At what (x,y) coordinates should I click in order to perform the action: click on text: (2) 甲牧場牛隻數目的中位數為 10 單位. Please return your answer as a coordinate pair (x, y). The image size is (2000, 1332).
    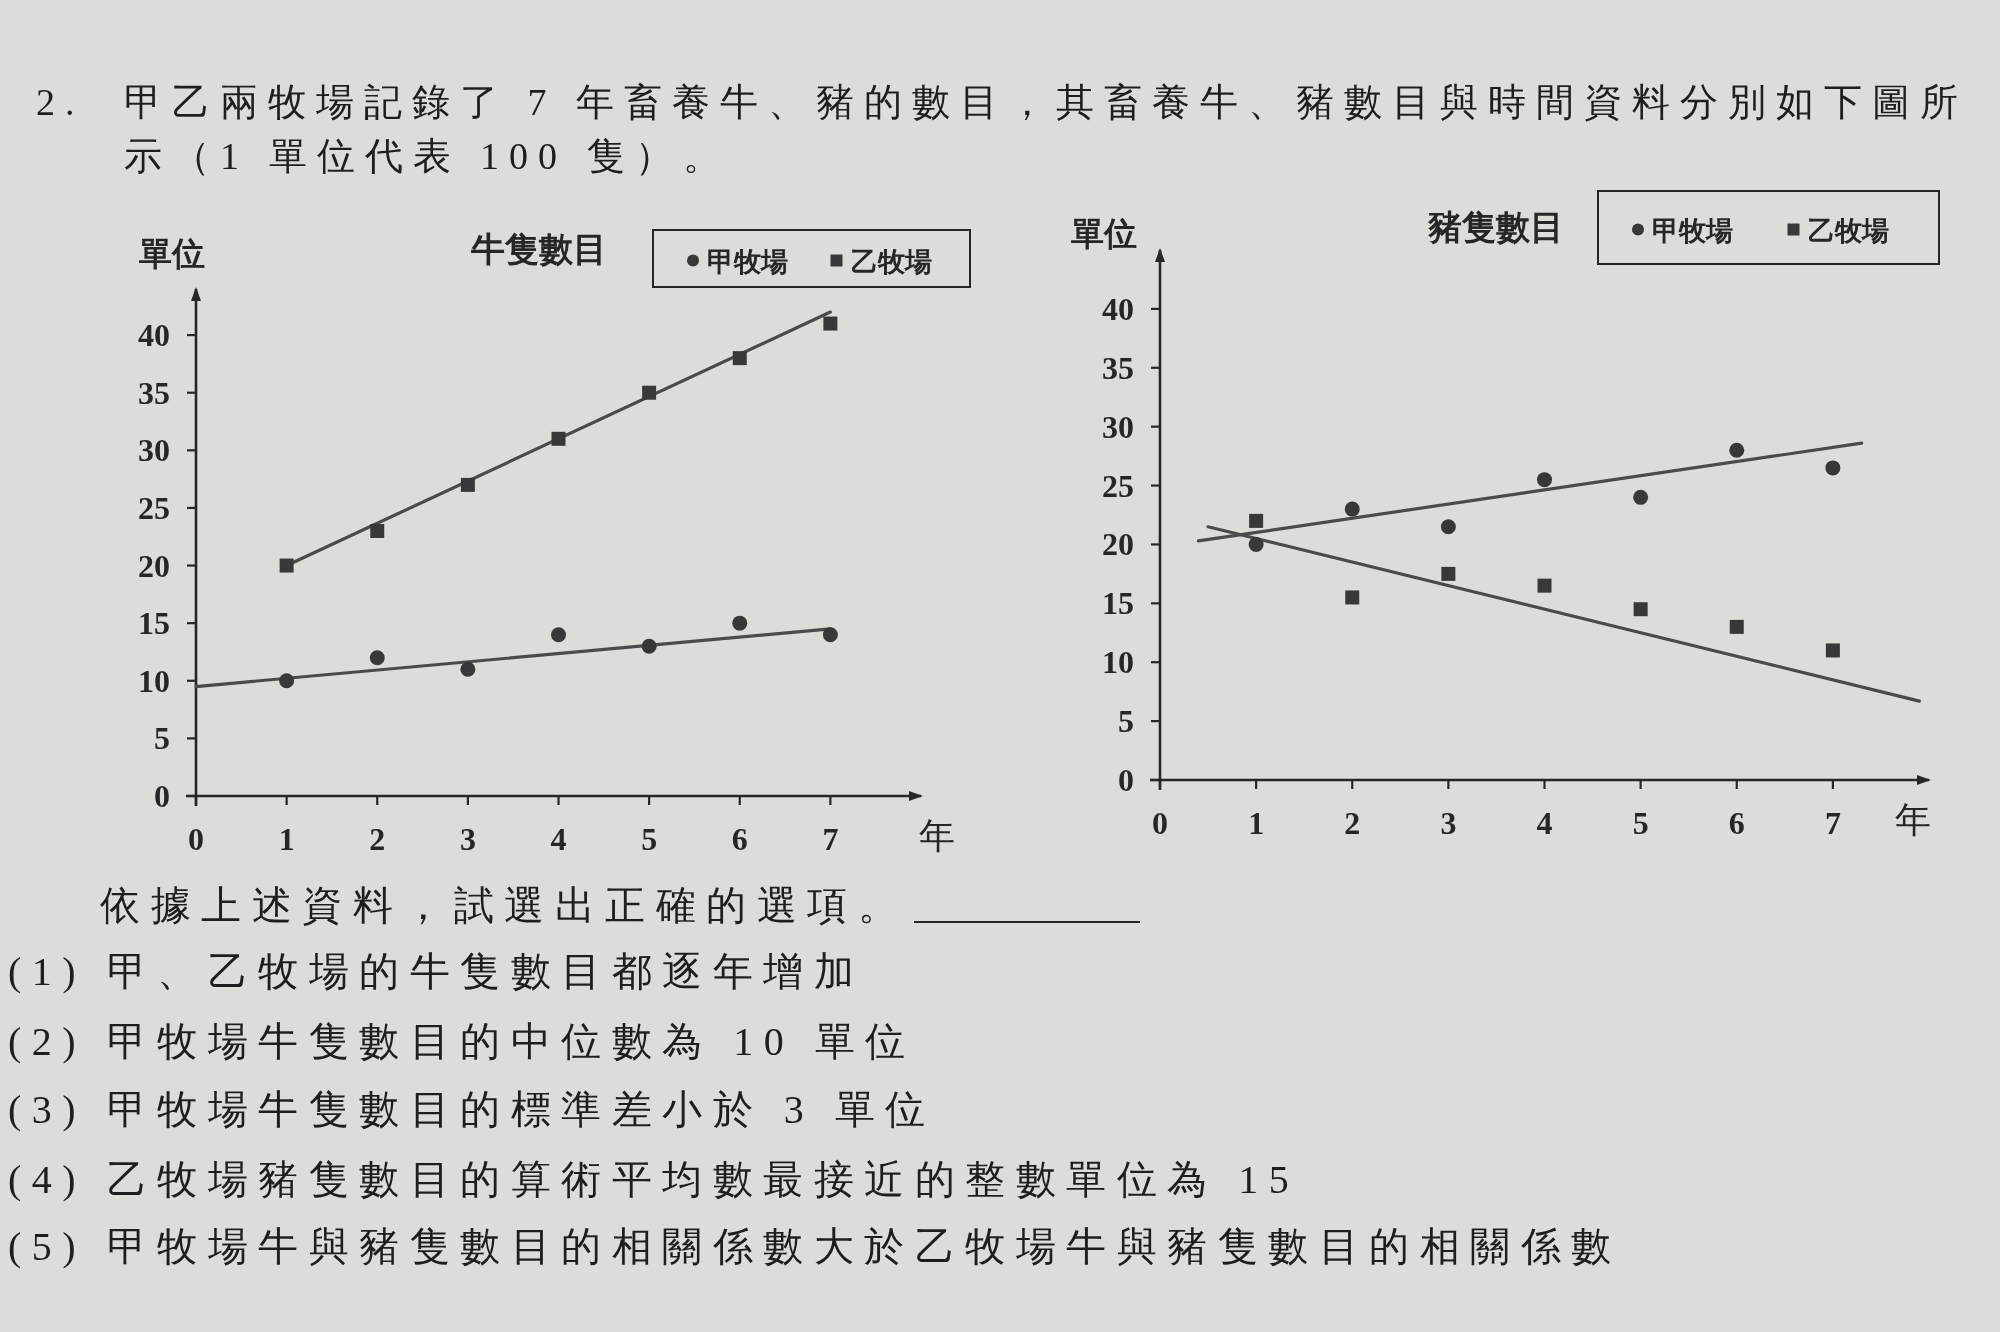
    Looking at the image, I should click on (462, 1041).